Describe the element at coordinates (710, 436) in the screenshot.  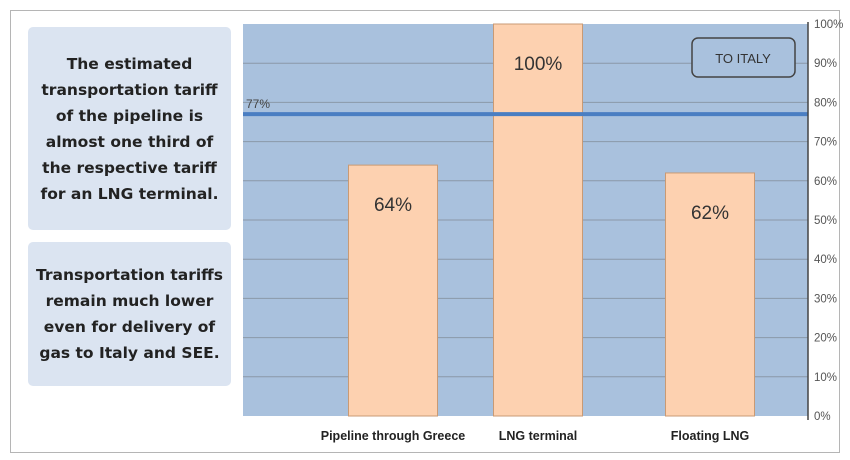
I see `category-label-2: Floating LNG` at that location.